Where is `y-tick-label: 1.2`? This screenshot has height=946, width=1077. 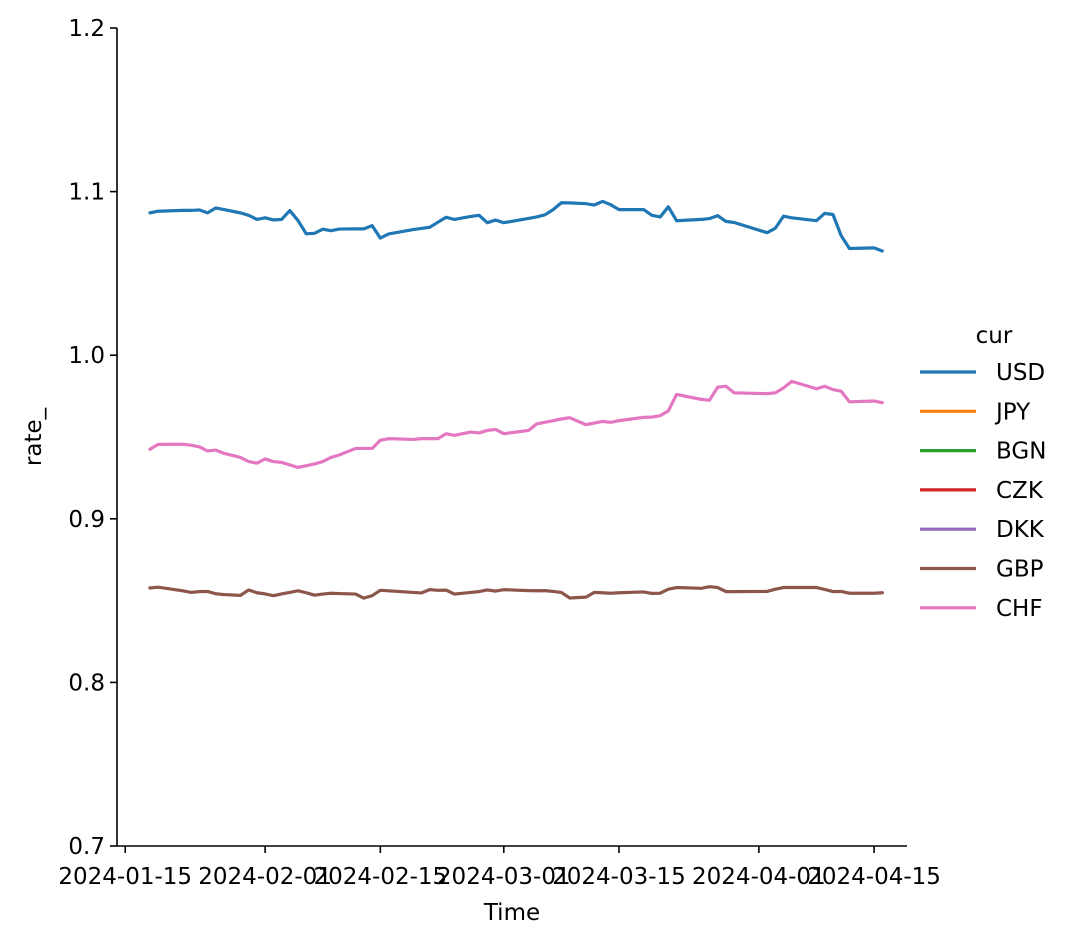 y-tick-label: 1.2 is located at coordinates (86, 29).